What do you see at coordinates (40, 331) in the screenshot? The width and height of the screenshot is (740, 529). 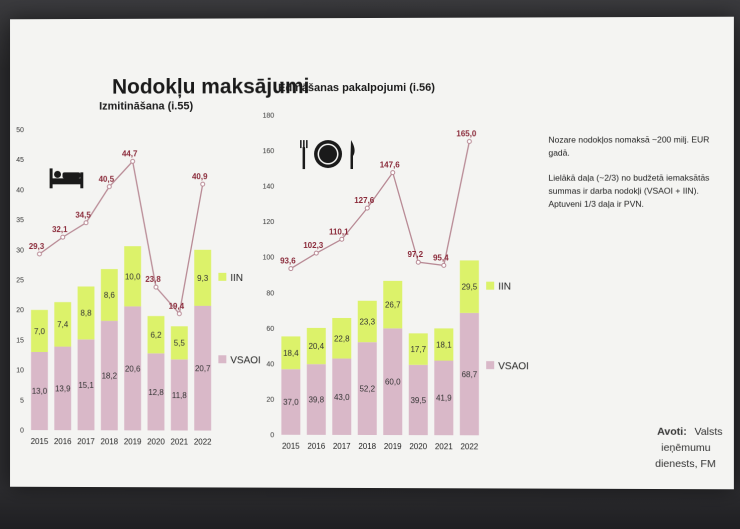 I see `bar-label-iin: 7,0` at bounding box center [40, 331].